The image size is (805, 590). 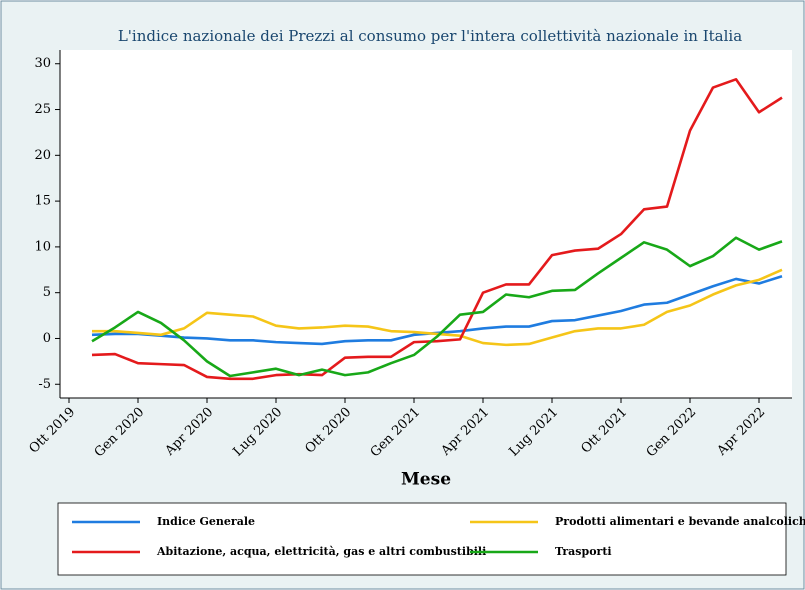 What do you see at coordinates (47, 338) in the screenshot?
I see `y-tick-label: 0` at bounding box center [47, 338].